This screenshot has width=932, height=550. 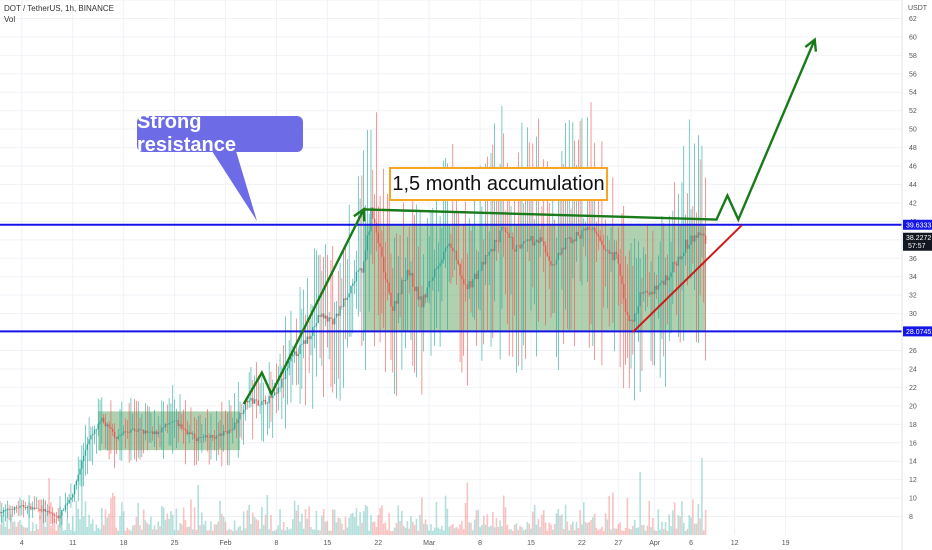 What do you see at coordinates (618, 543) in the screenshot?
I see `x-tick-label: 27` at bounding box center [618, 543].